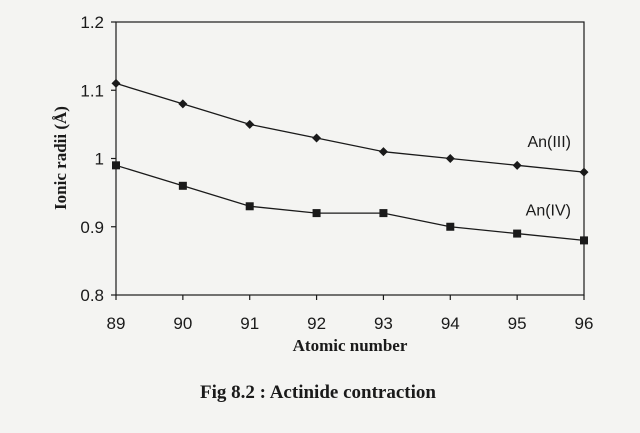 The height and width of the screenshot is (433, 640). I want to click on x-tick-label: 90, so click(182, 323).